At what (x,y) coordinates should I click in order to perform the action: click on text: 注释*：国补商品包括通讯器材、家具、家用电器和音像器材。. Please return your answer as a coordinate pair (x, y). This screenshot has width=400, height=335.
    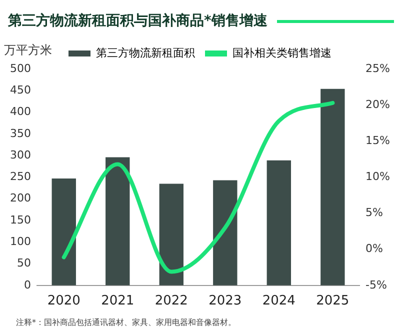
    Looking at the image, I should click on (126, 322).